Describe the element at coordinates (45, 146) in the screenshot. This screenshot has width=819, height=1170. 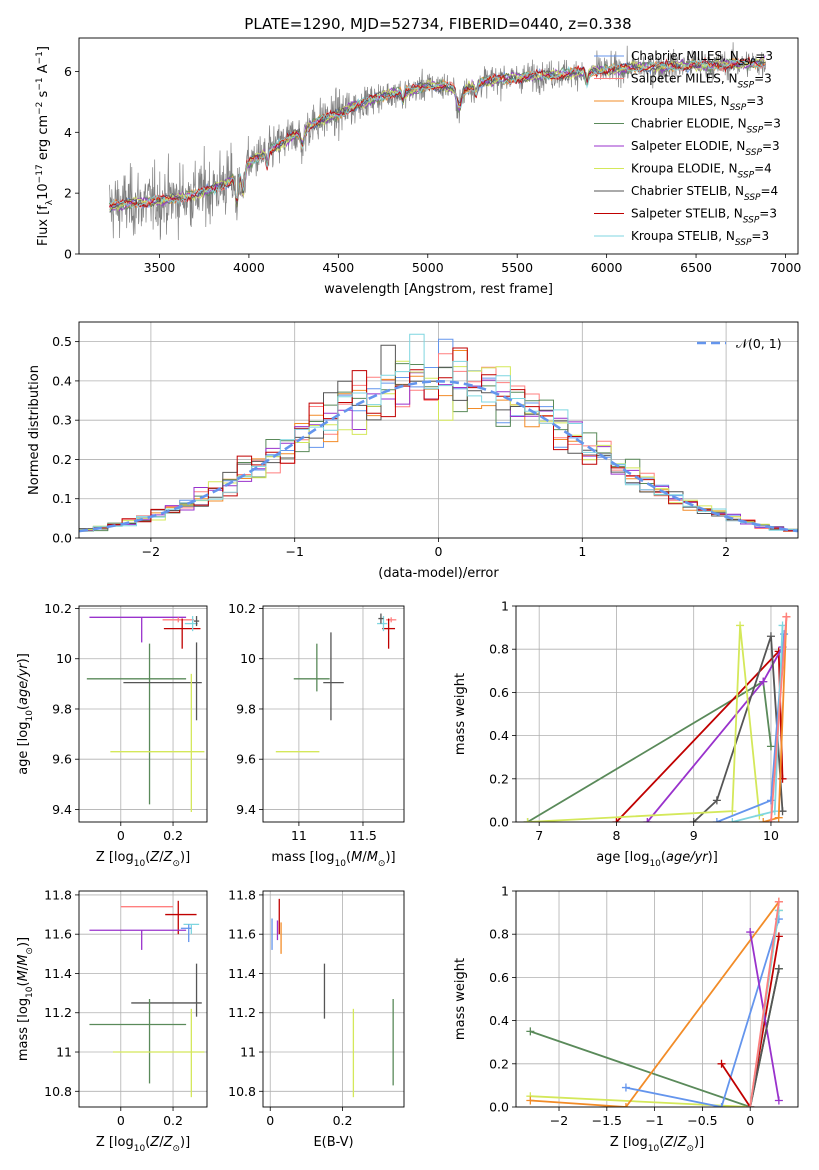
I see `spectrum-ylabel: Flux [fλ10−17 erg cm−2 s−1 A−1]` at that location.